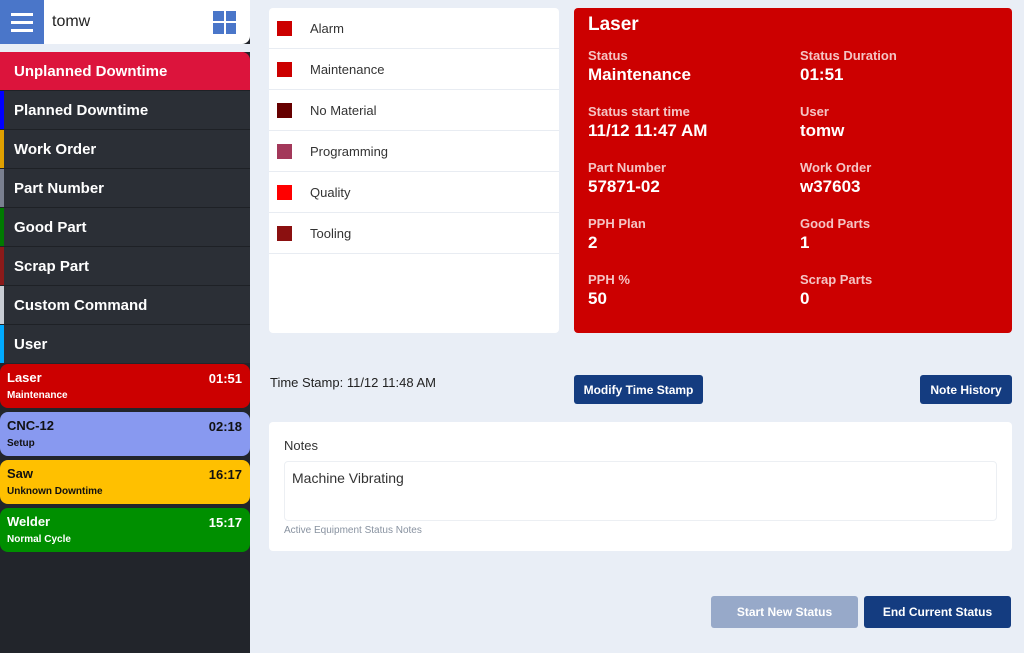  Describe the element at coordinates (307, 382) in the screenshot. I see `time-stamp-label: Time Stamp:` at that location.